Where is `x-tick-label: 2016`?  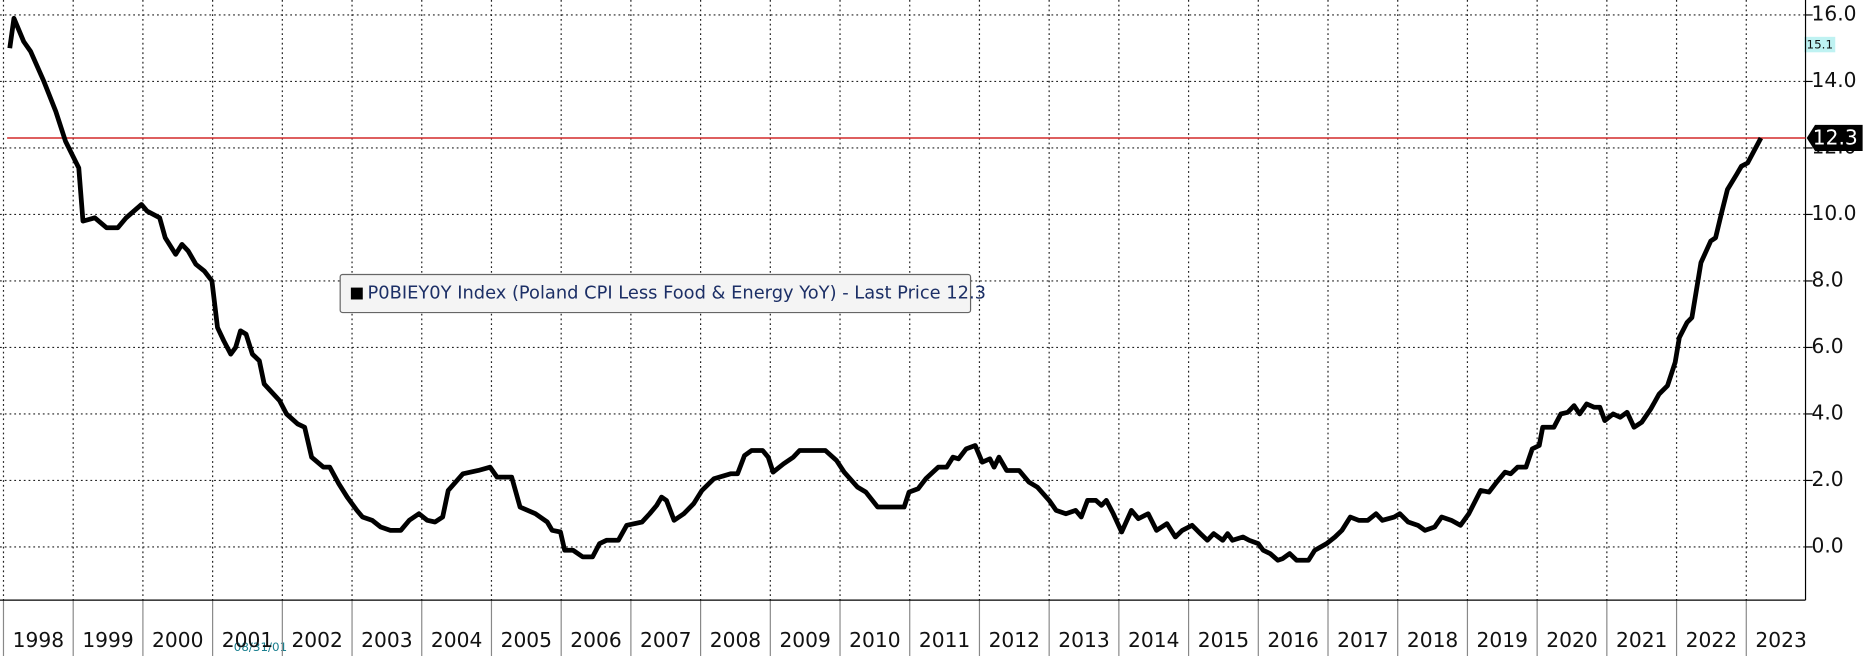
x-tick-label: 2016 is located at coordinates (1292, 640).